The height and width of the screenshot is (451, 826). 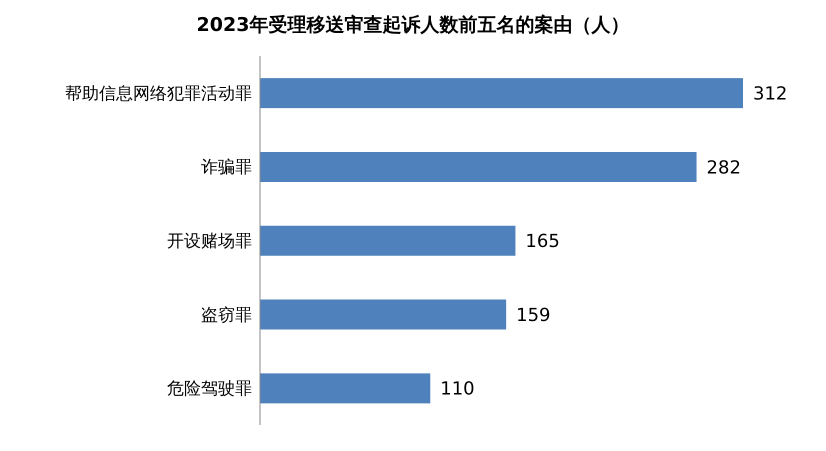 What do you see at coordinates (413, 25) in the screenshot?
I see `chart-title: 2023年受理移送审查起诉人数前五名的案由（人）` at bounding box center [413, 25].